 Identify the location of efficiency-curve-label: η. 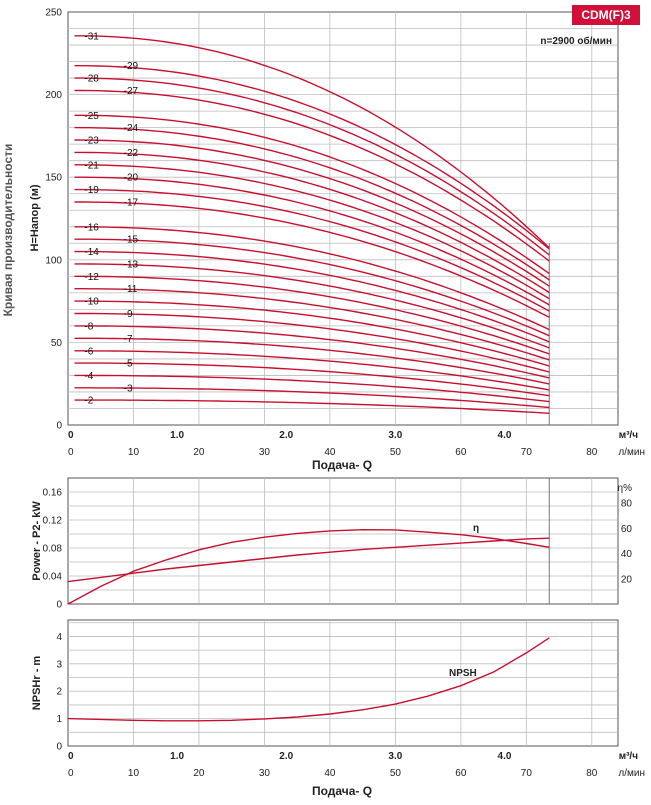
(476, 528).